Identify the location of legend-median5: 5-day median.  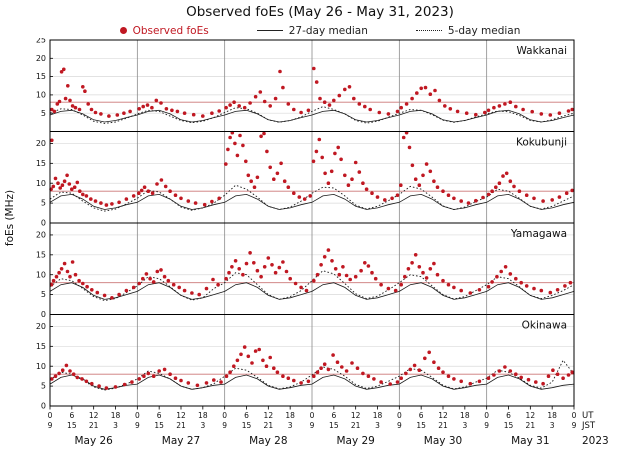
(484, 30).